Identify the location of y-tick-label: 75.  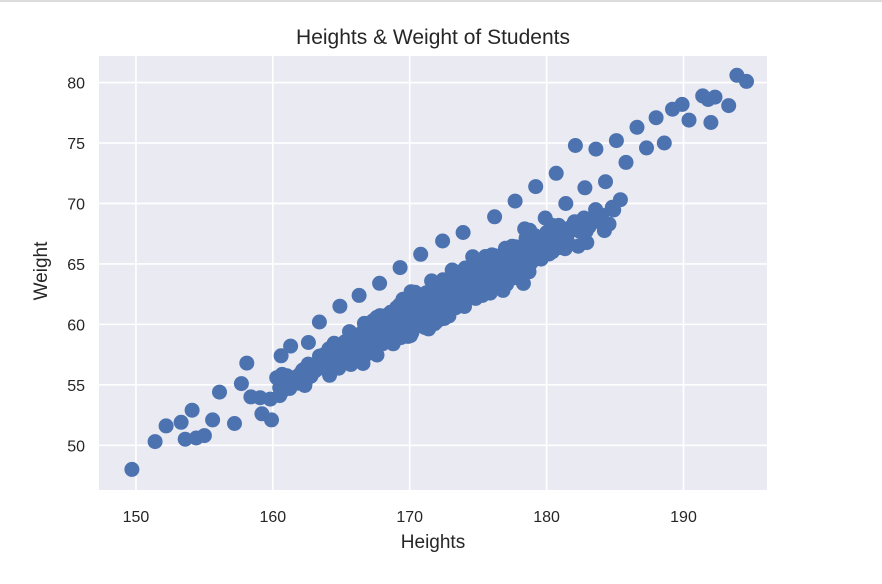
(76, 144).